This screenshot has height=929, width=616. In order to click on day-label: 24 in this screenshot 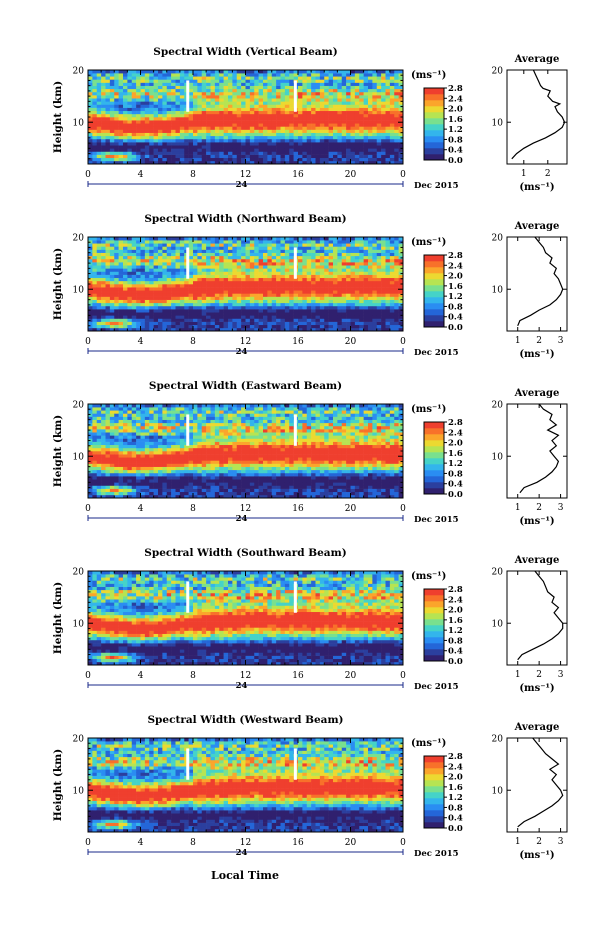, I will do `click(242, 185)`.